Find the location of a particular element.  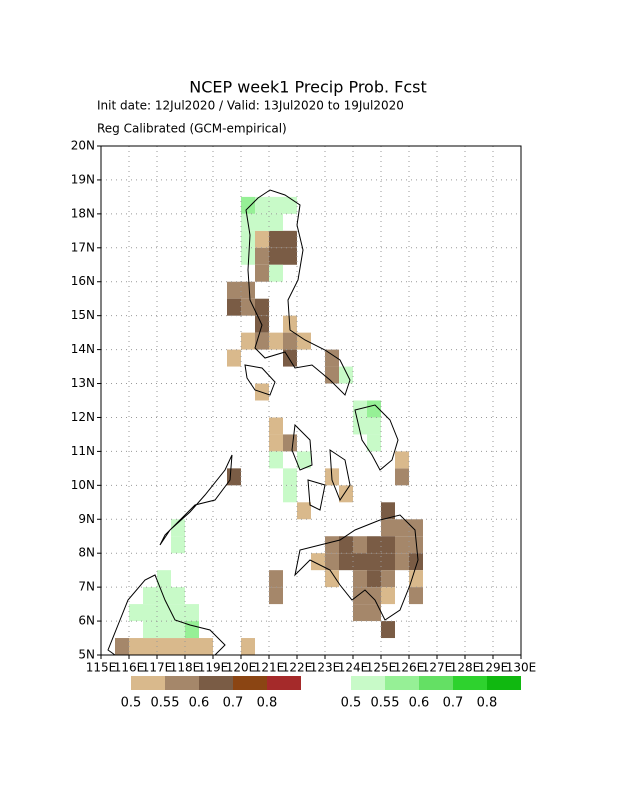

x-tick-label: 122E is located at coordinates (297, 668).